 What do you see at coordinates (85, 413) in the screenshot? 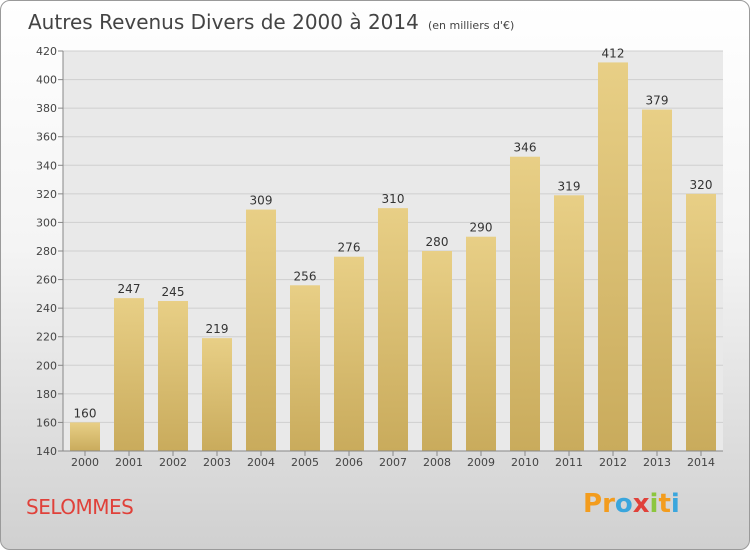
I see `bar-value-label: 160` at bounding box center [85, 413].